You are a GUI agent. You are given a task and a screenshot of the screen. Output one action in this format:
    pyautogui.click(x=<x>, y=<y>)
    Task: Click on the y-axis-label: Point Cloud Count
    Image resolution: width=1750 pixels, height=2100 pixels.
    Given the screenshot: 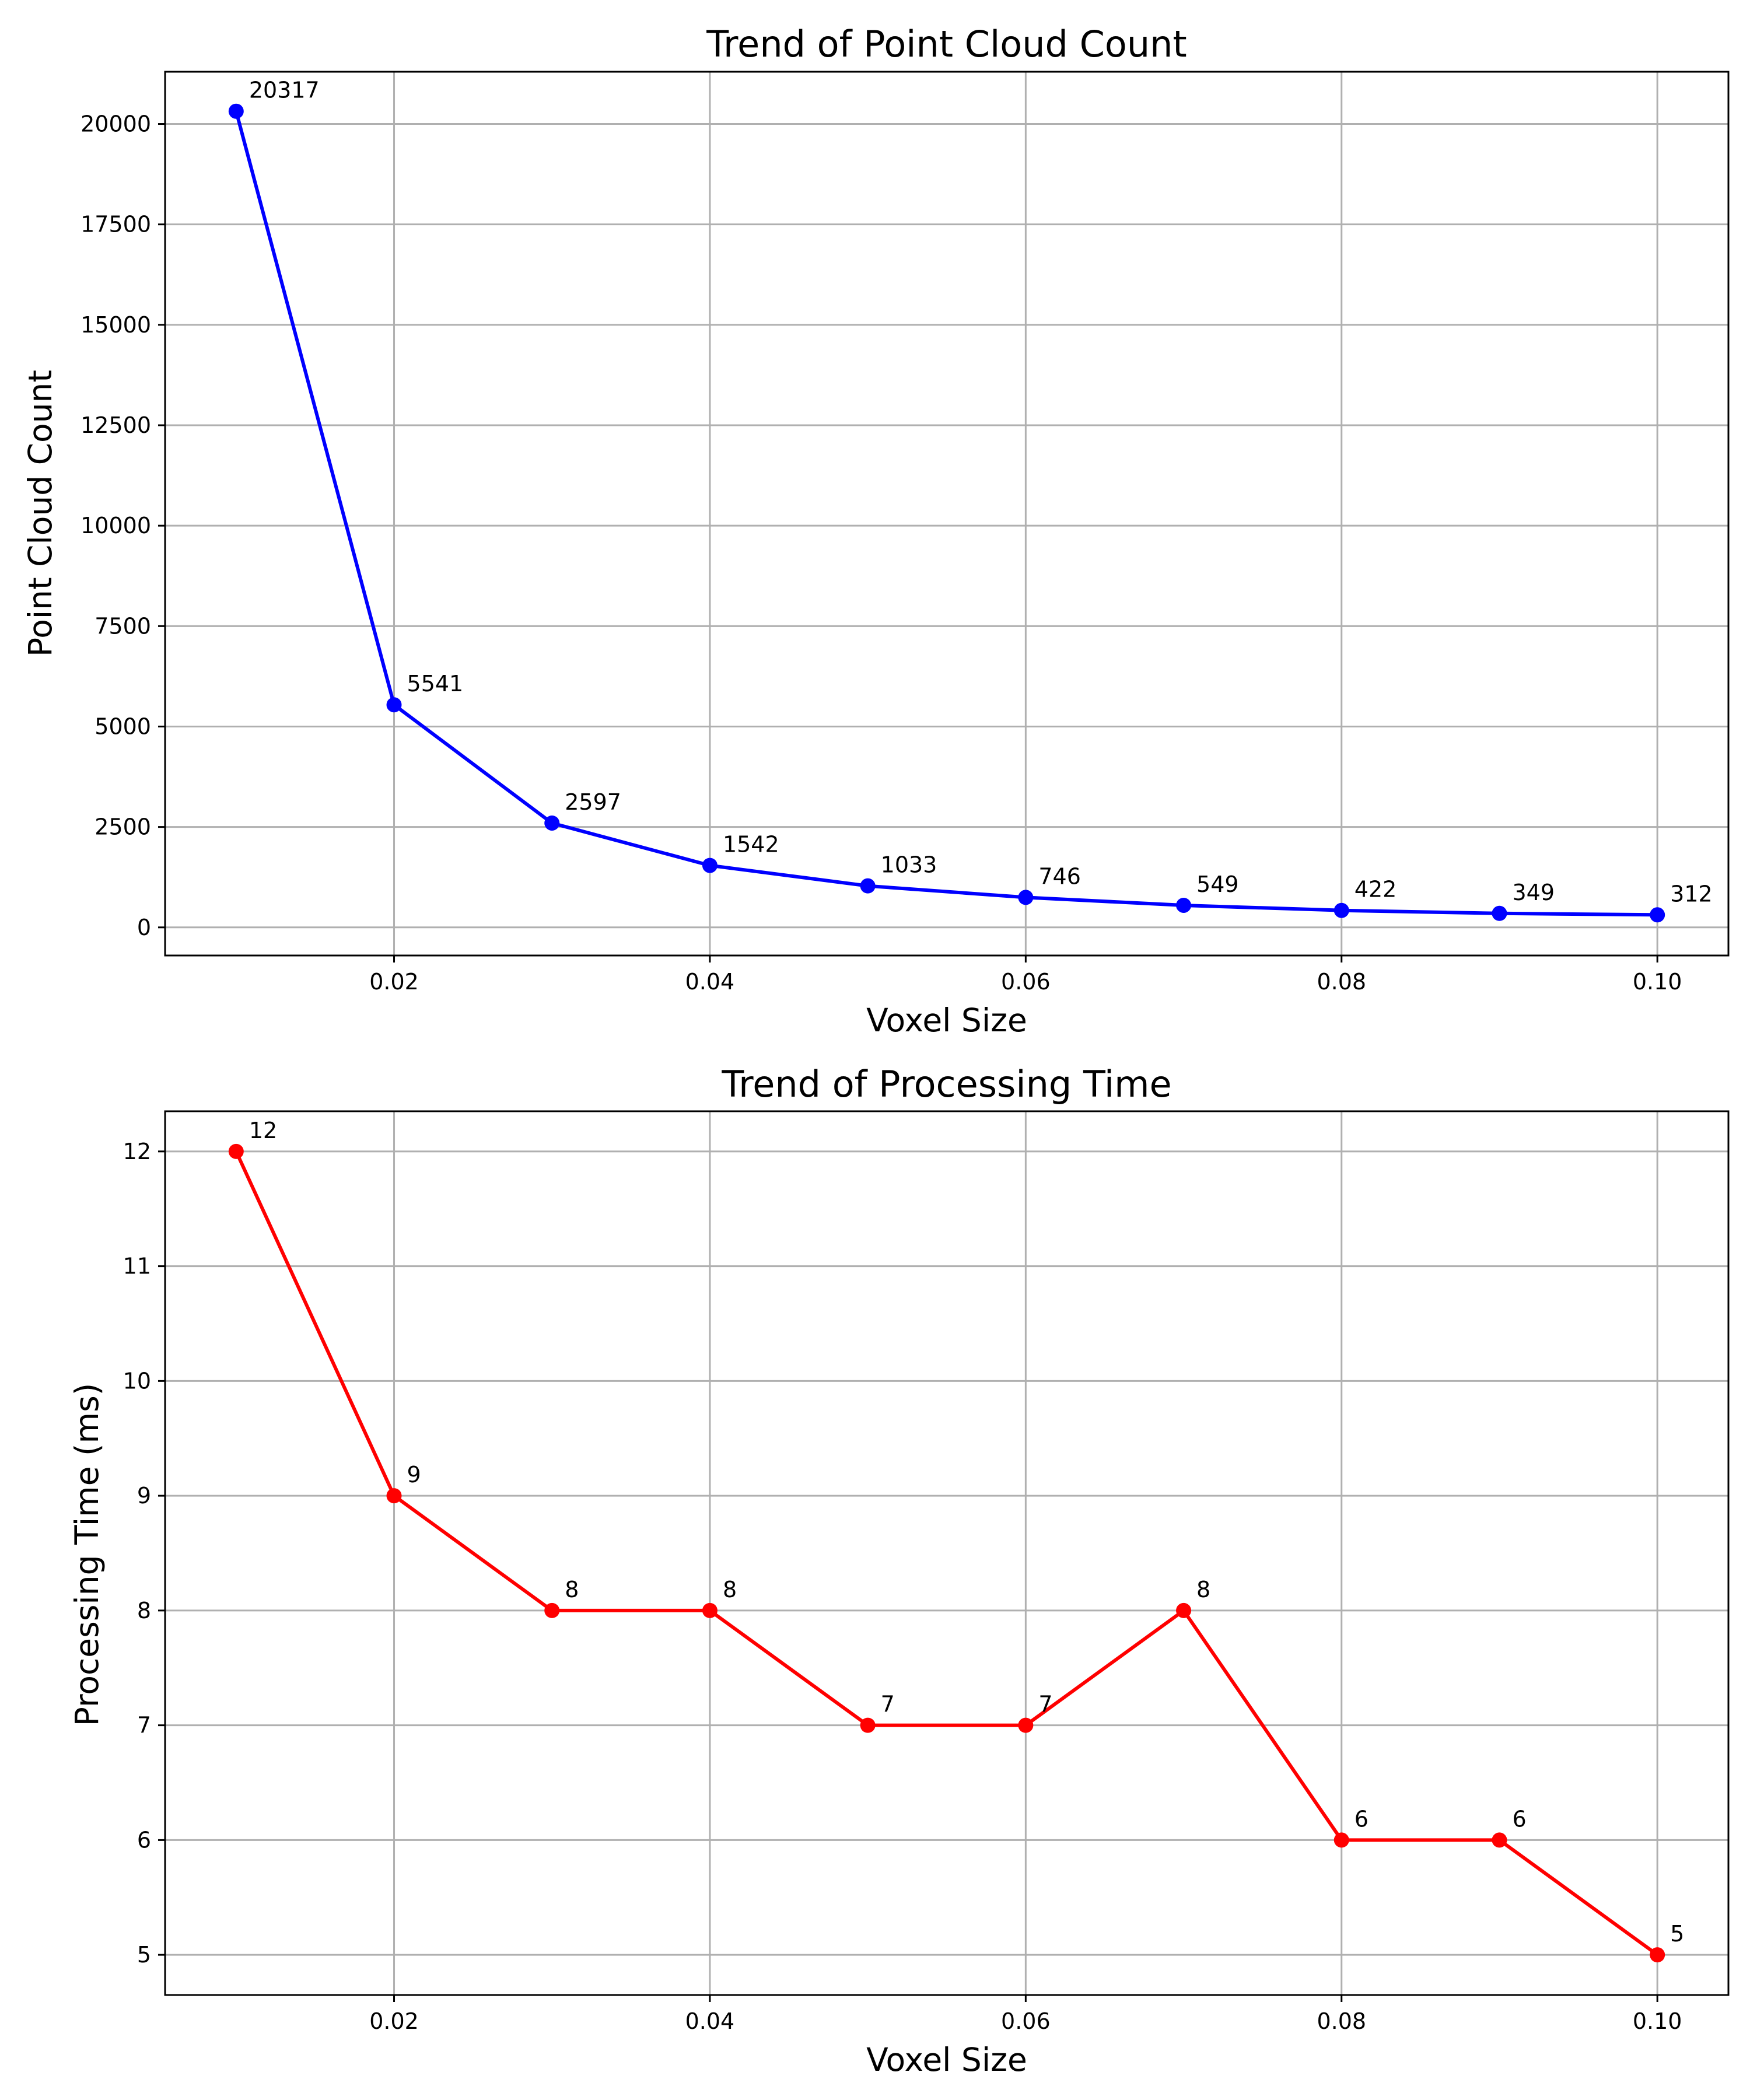 What is the action you would take?
    pyautogui.click(x=41, y=513)
    